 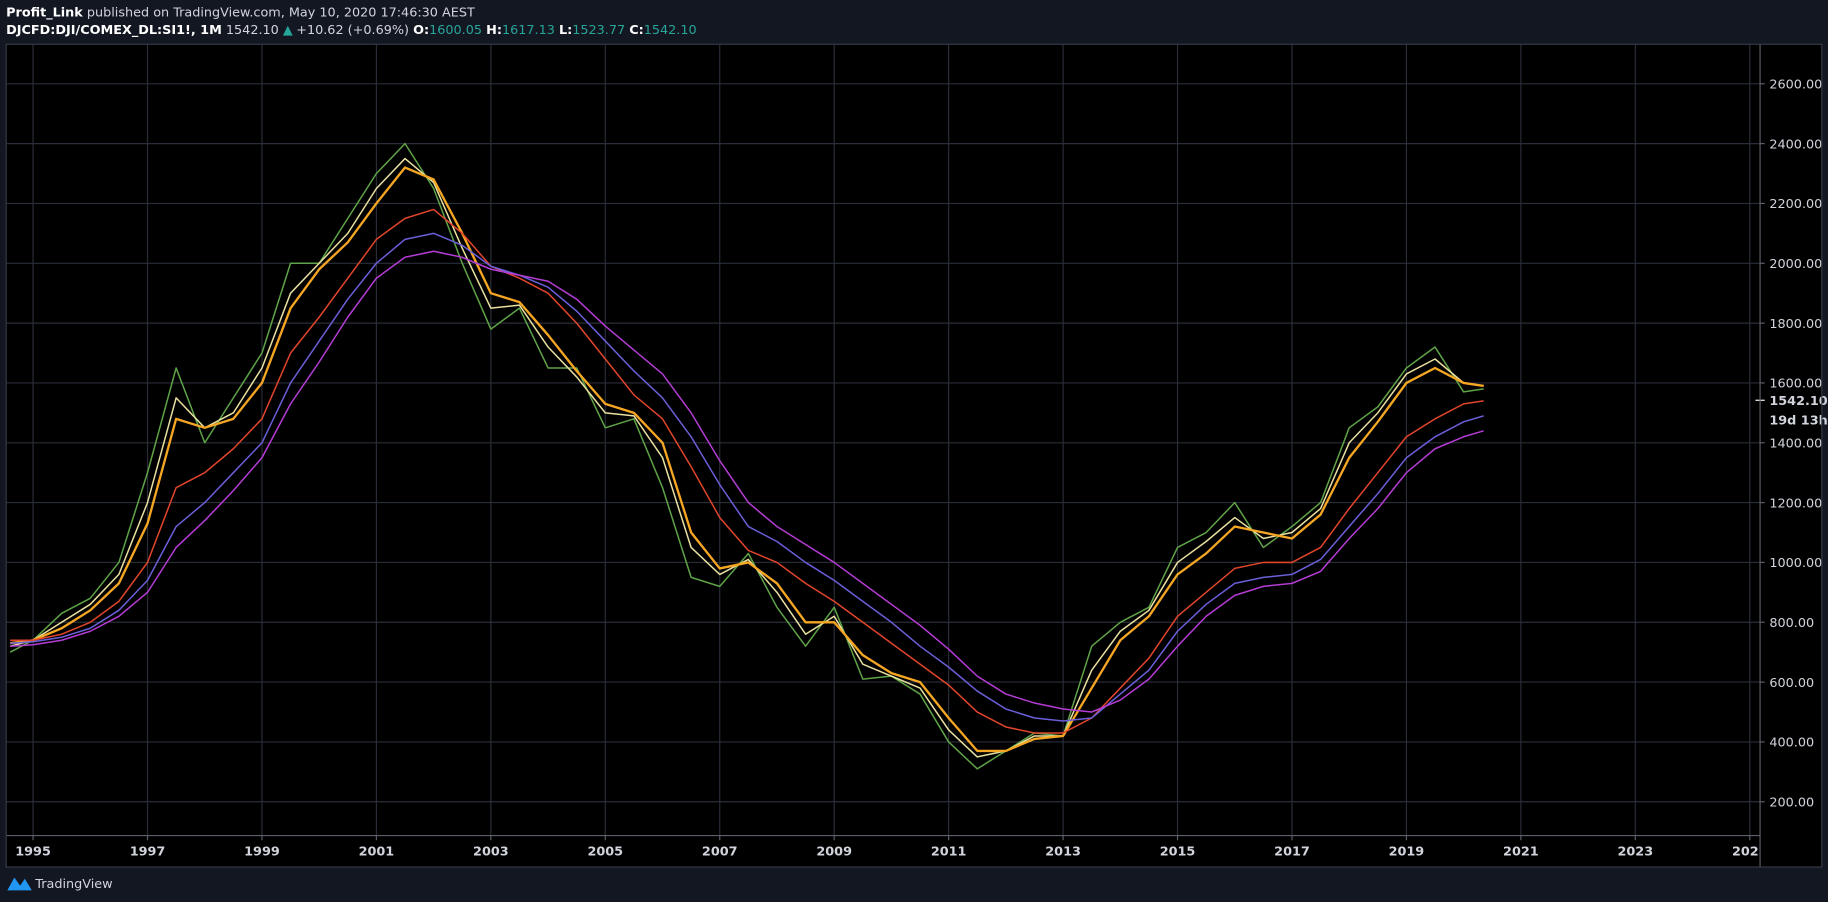 I want to click on logo-icon, so click(x=19, y=884).